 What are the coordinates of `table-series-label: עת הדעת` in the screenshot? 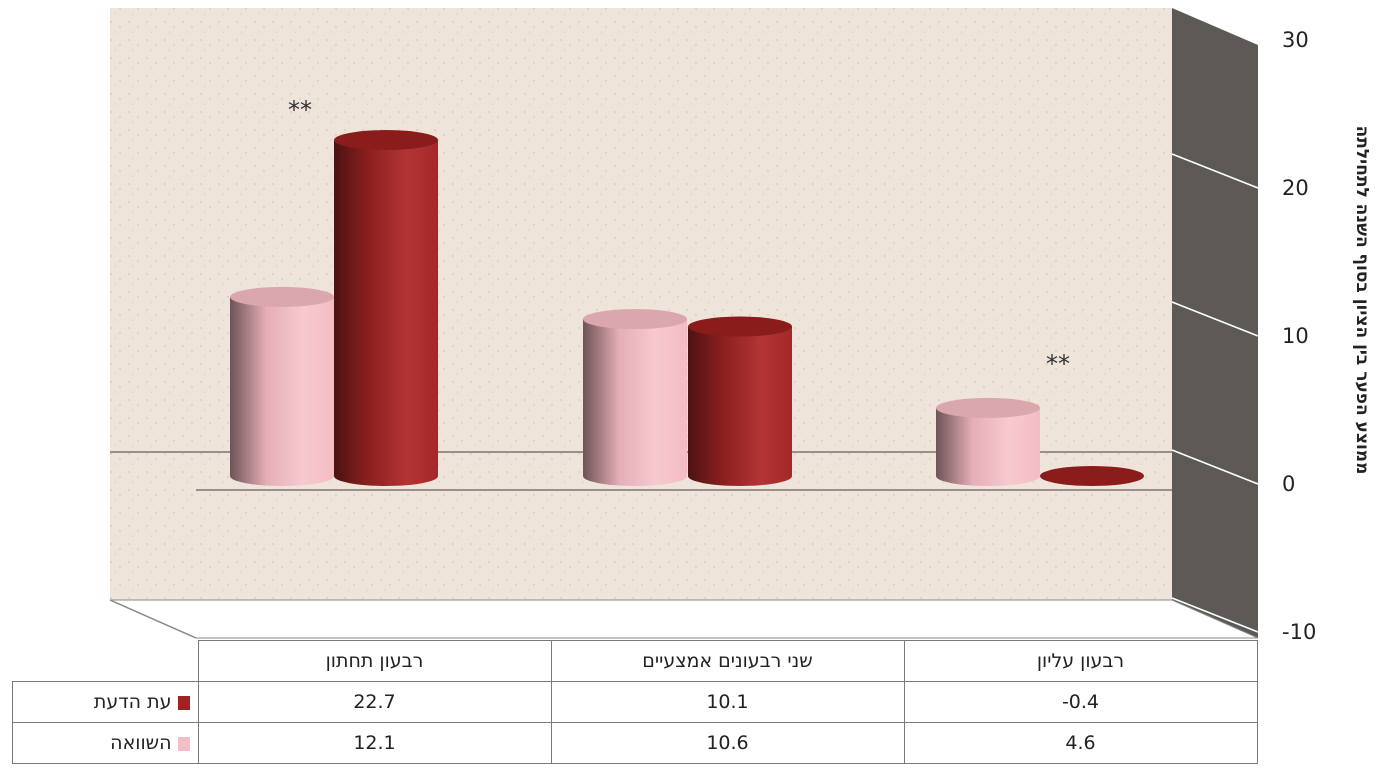 It's located at (105, 702).